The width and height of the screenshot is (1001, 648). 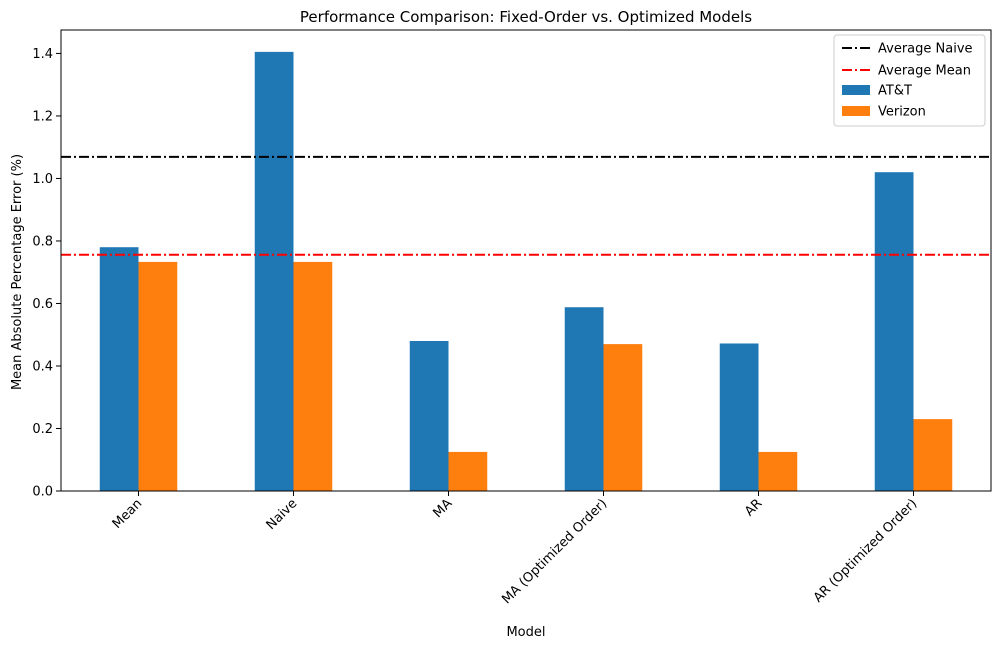 I want to click on y-tick-label: 1.2, so click(x=42, y=116).